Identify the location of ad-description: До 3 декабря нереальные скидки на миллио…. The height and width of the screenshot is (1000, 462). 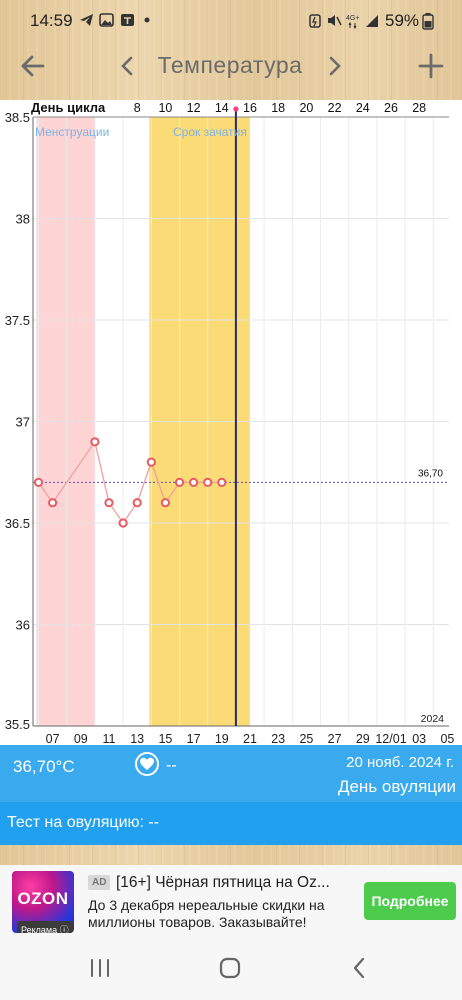
(206, 913).